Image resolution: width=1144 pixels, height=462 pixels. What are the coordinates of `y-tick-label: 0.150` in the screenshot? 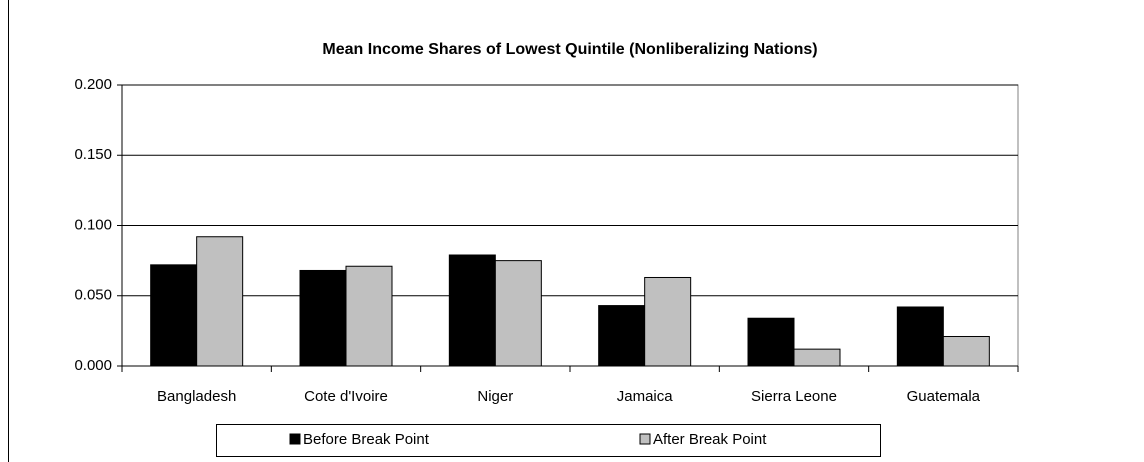 It's located at (93, 154).